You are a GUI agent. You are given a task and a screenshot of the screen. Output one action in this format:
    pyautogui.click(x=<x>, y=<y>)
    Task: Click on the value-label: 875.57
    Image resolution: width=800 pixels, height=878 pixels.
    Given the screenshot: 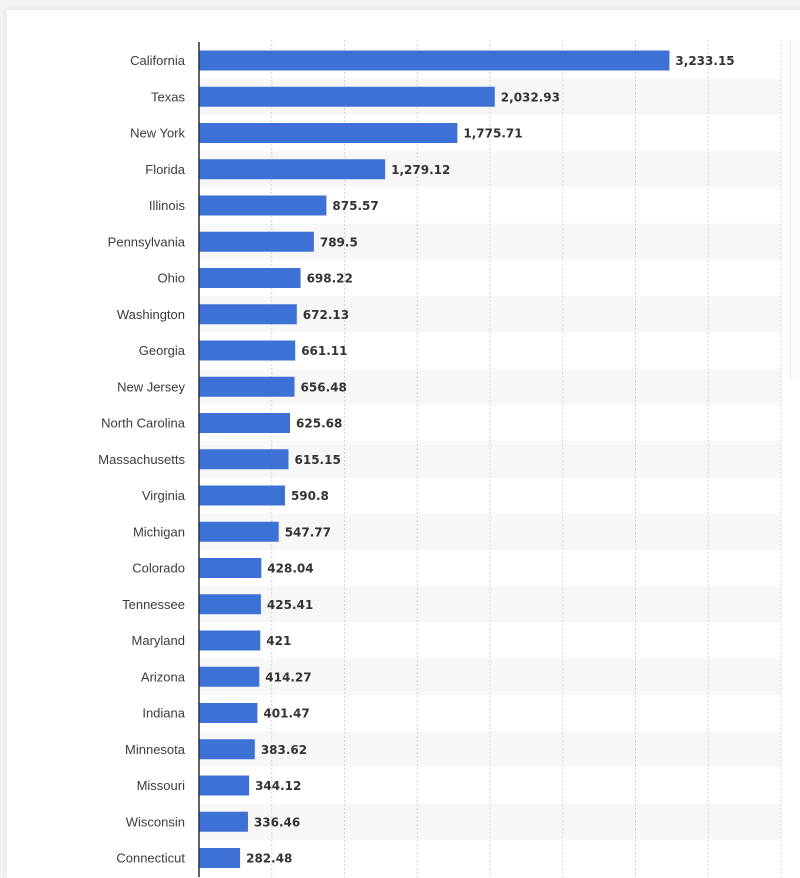 What is the action you would take?
    pyautogui.click(x=355, y=206)
    